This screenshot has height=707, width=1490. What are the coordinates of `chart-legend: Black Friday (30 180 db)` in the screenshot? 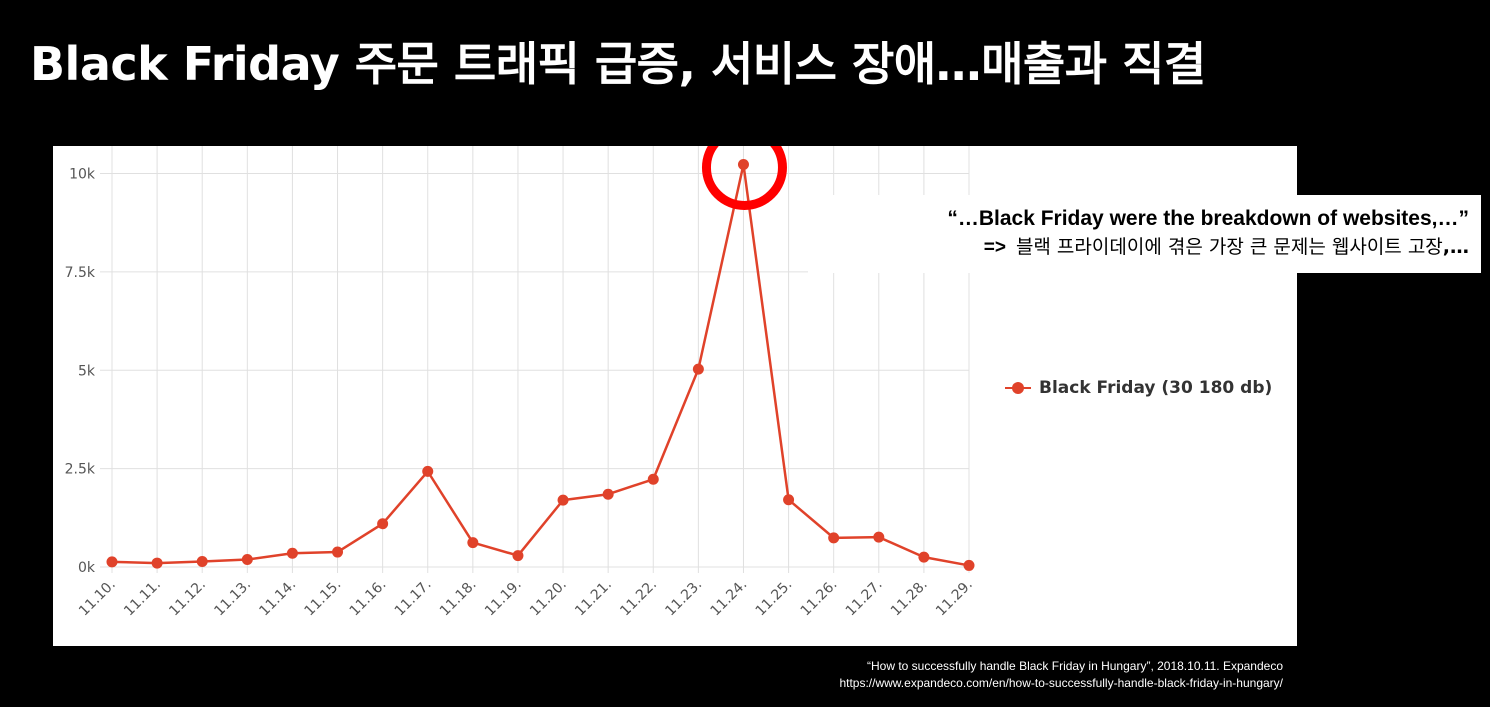 It's located at (1138, 388).